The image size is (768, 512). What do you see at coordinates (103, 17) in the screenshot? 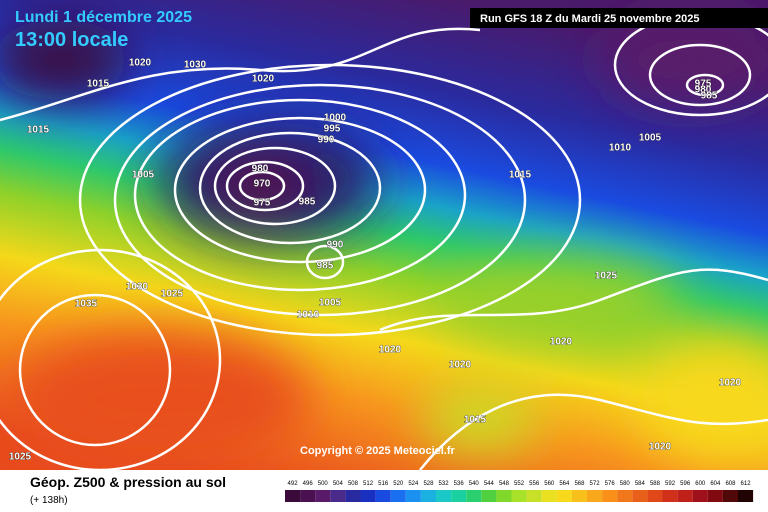
I see `date: Lundi 1 décembre 2025` at bounding box center [103, 17].